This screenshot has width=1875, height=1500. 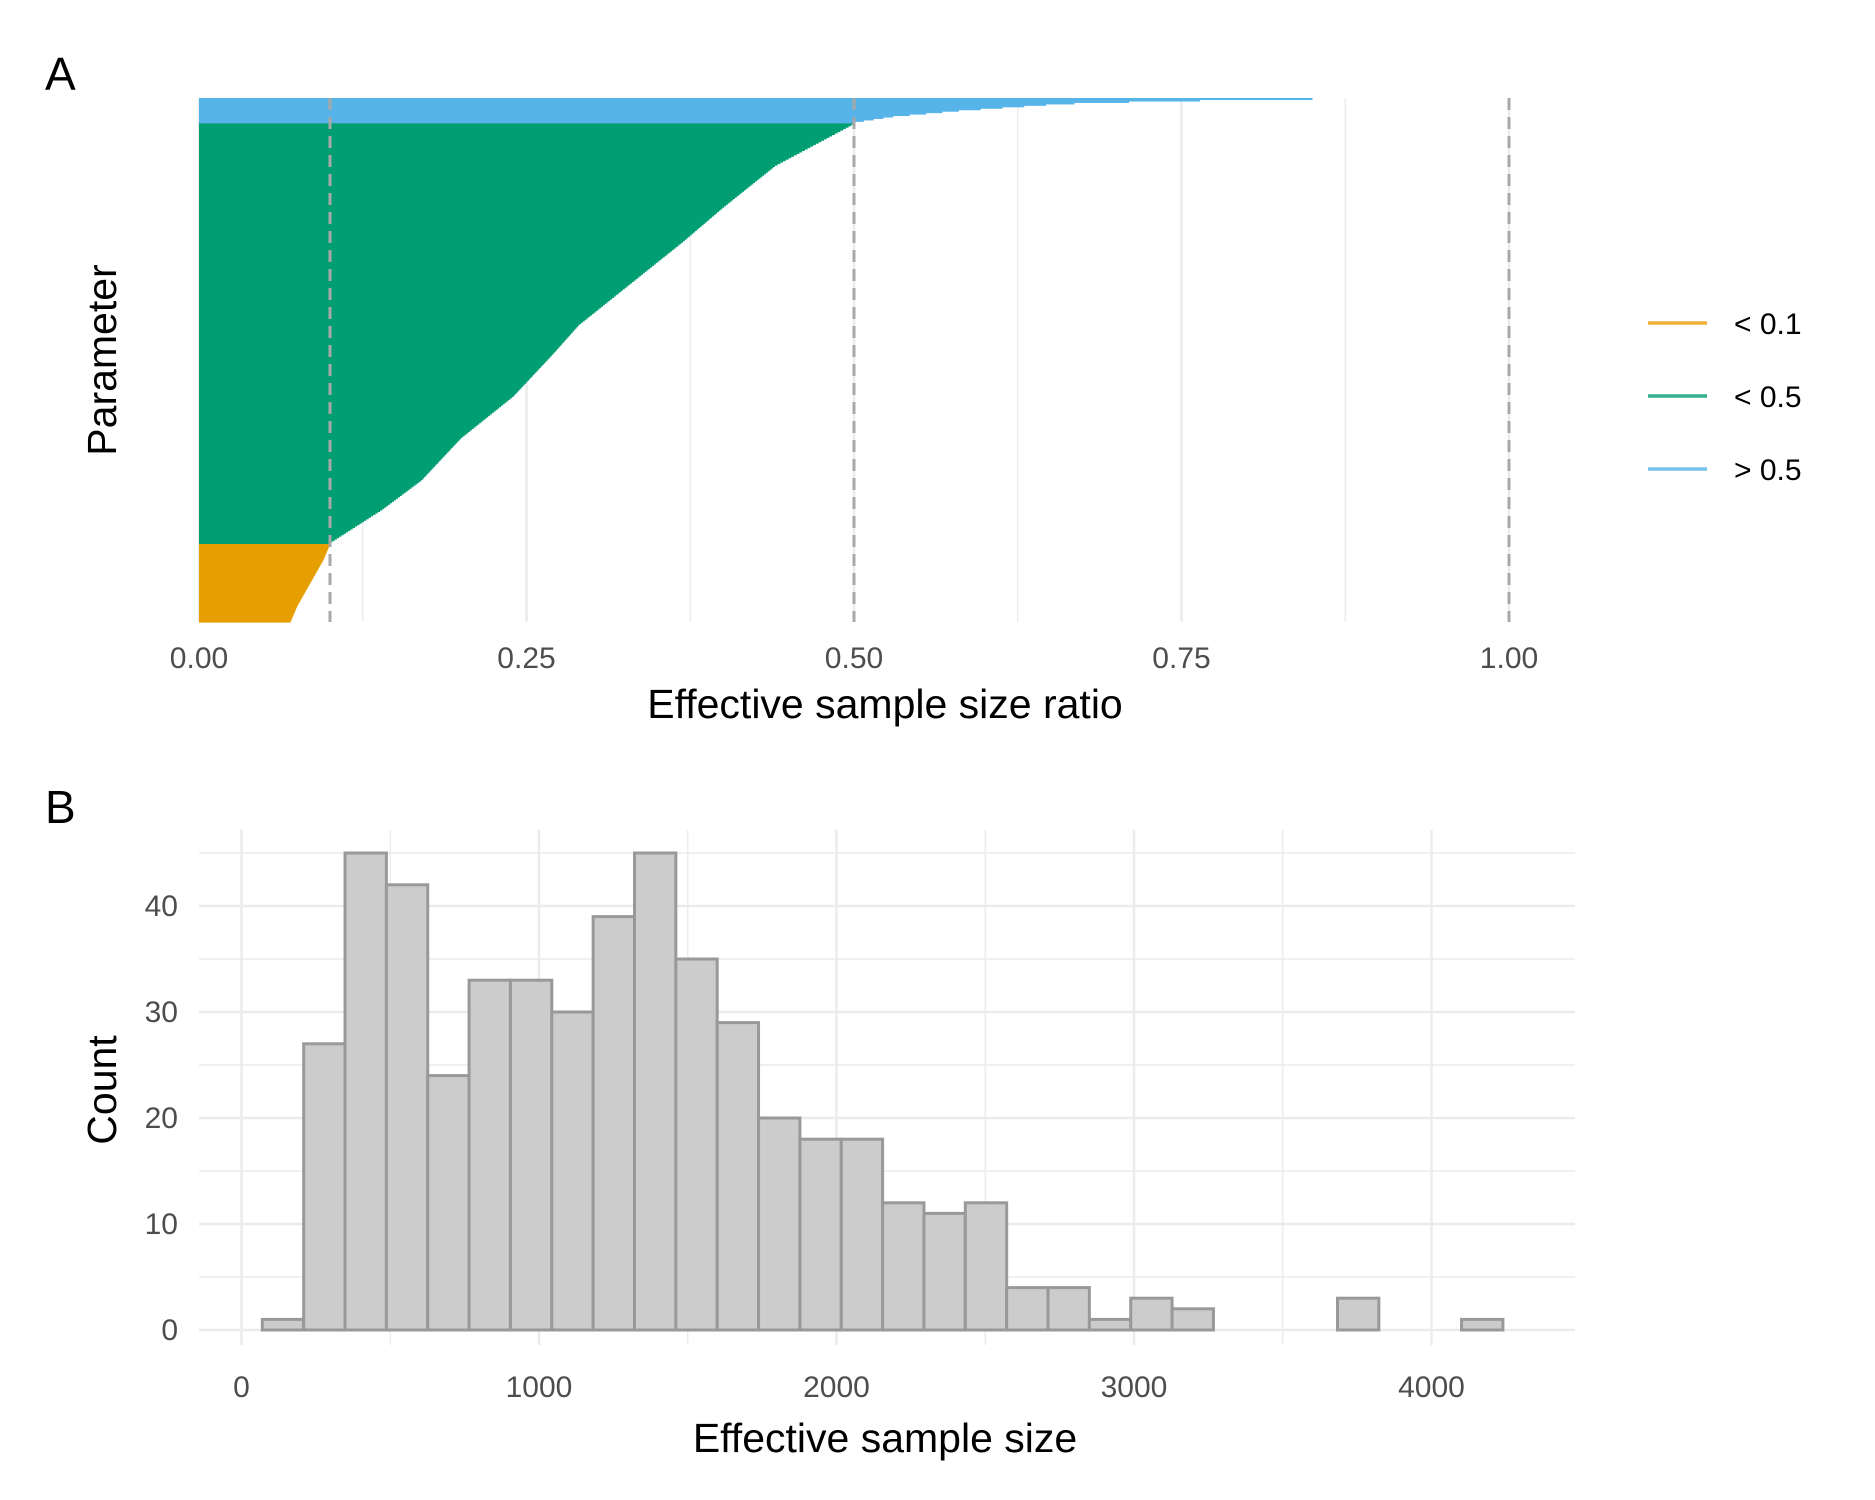 I want to click on panel-b-y-ticks: 0 10 20 30 40, so click(x=161, y=1118).